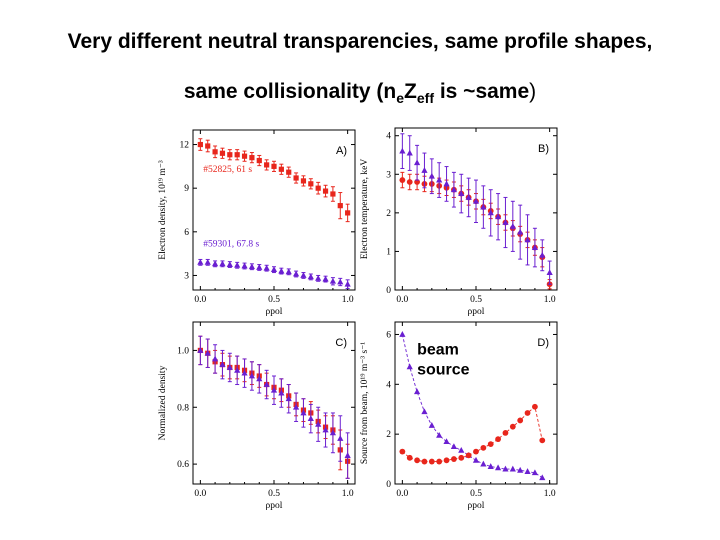 The height and width of the screenshot is (540, 720). I want to click on y-tick-label: 1, so click(388, 252).